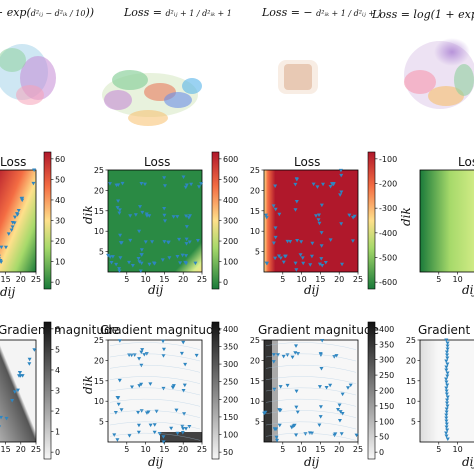 Image resolution: width=474 pixels, height=474 pixels. What do you see at coordinates (228, 391) in the screenshot?
I see `grad-colorbar-ticks-2: 50 100 150 200 250 300 350 400` at bounding box center [228, 391].